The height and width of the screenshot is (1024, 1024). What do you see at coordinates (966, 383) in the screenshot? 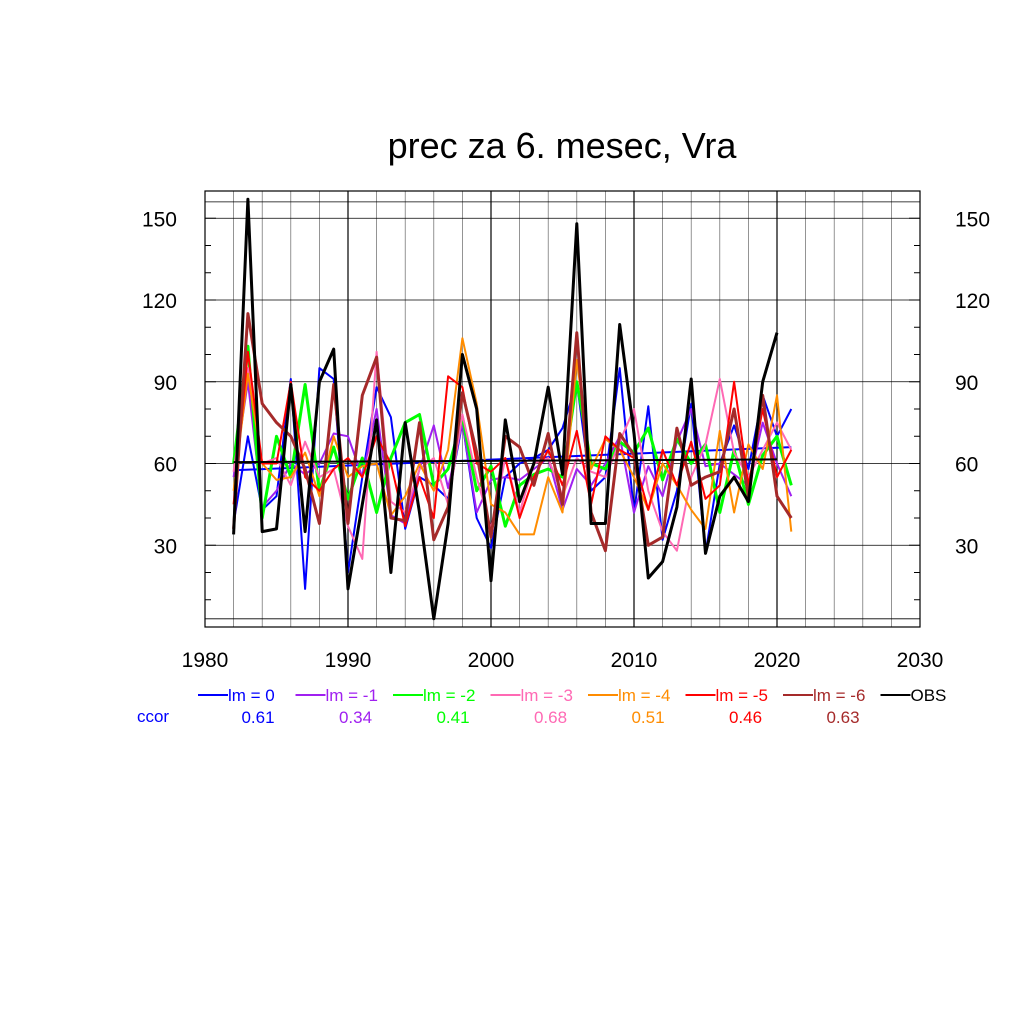
I see `y-tick-label-right: 90` at bounding box center [966, 383].